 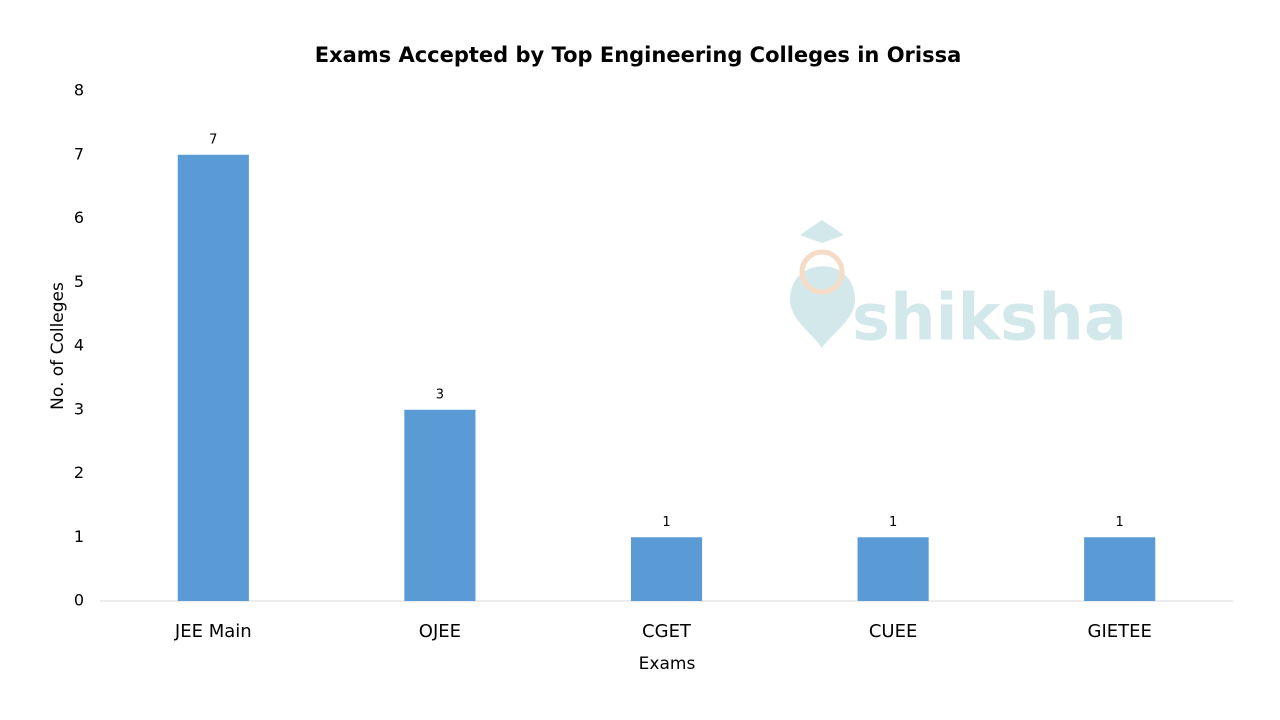 I want to click on y-tick-label: 8, so click(x=79, y=90).